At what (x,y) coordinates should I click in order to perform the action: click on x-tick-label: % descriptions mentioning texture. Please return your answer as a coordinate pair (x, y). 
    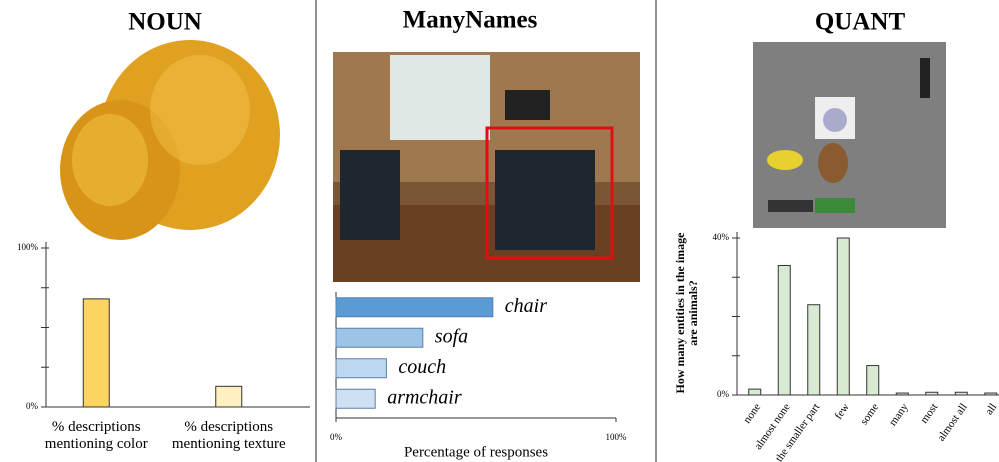
    Looking at the image, I should click on (228, 435).